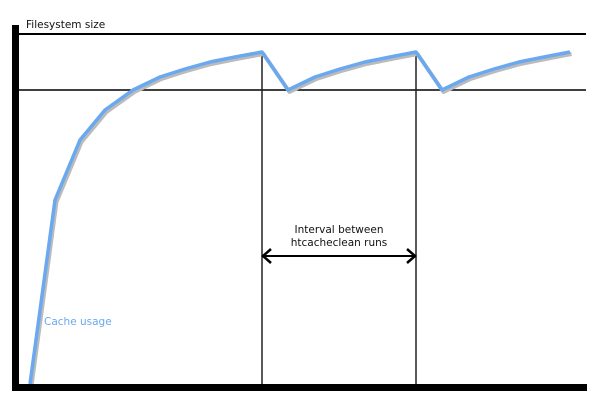  What do you see at coordinates (339, 256) in the screenshot?
I see `interval-arrow` at bounding box center [339, 256].